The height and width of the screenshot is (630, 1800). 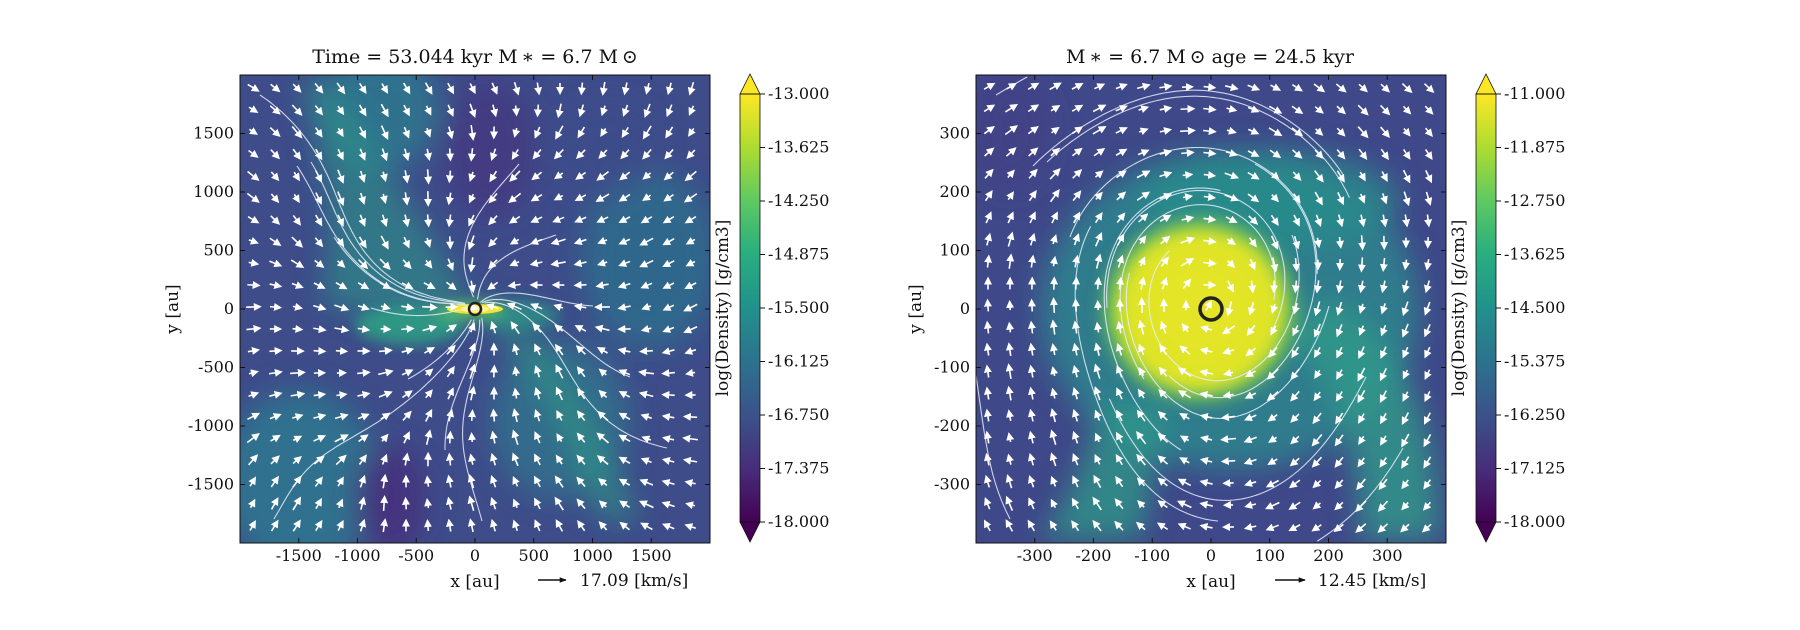 What do you see at coordinates (1269, 555) in the screenshot?
I see `x-tick-label: 100` at bounding box center [1269, 555].